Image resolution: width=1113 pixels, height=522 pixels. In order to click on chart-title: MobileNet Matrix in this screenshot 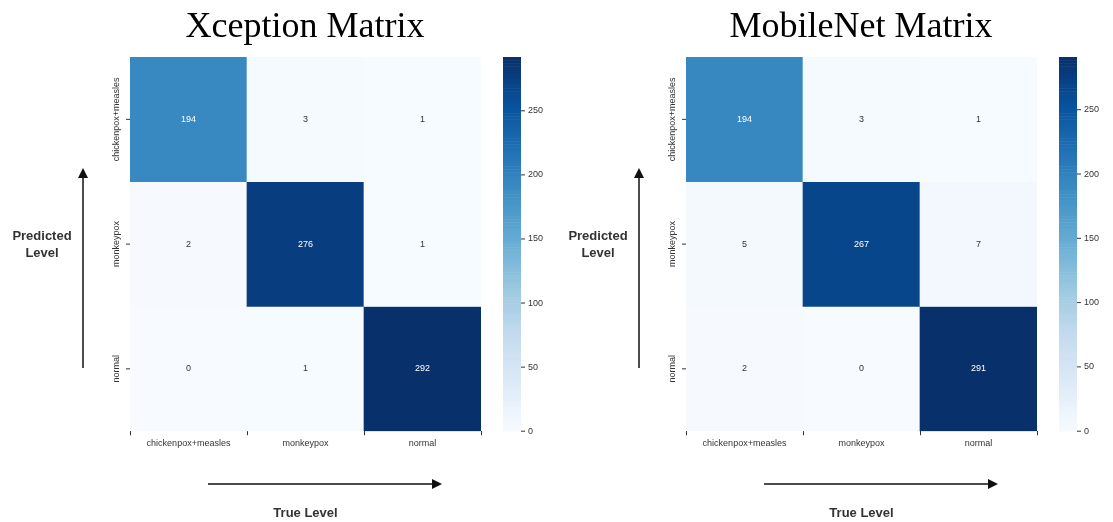, I will do `click(861, 25)`.